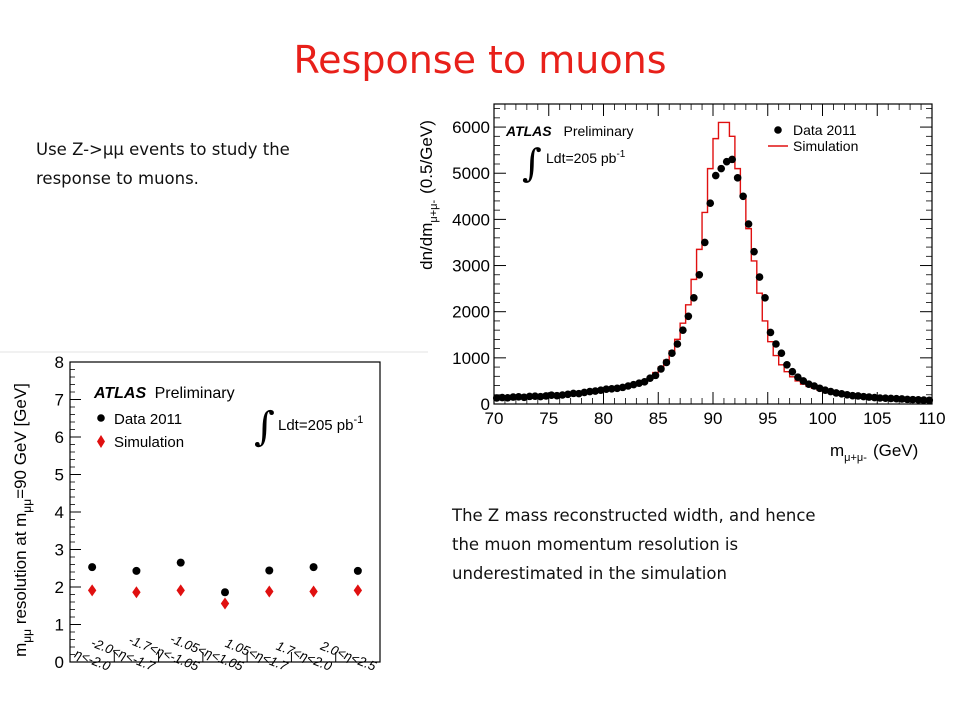  I want to click on resolution-y-axis-label: mμμ resolution at mμμ=90 GeV [GeV], so click(22, 520).